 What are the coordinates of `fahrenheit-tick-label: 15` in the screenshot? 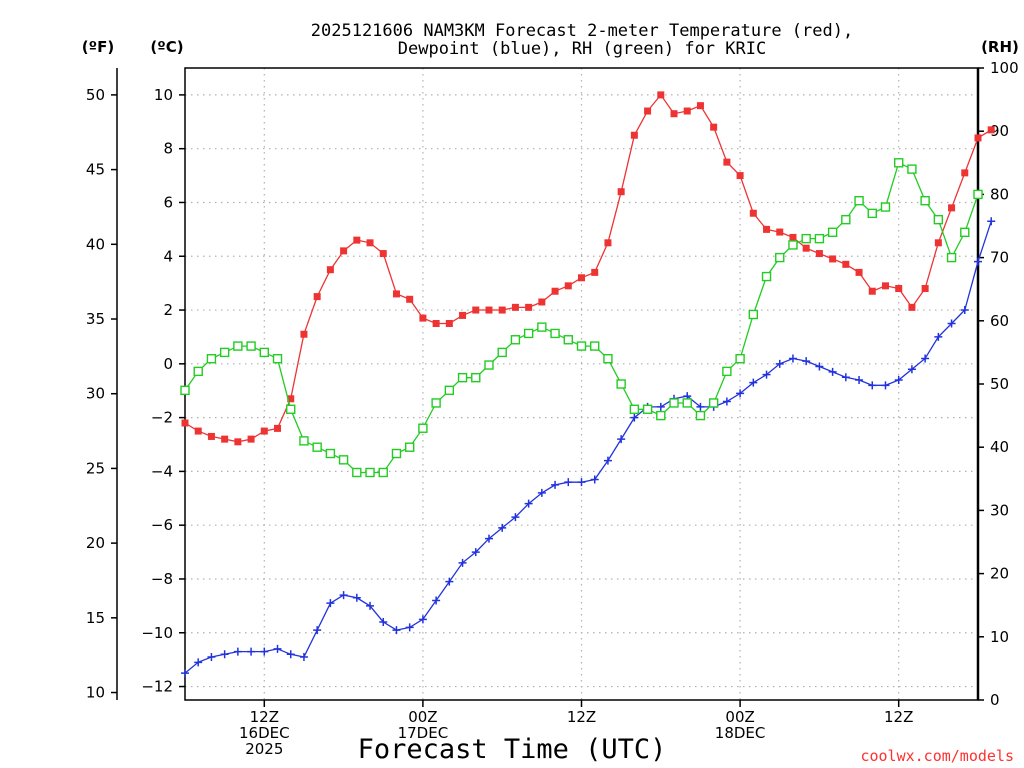 It's located at (95, 618).